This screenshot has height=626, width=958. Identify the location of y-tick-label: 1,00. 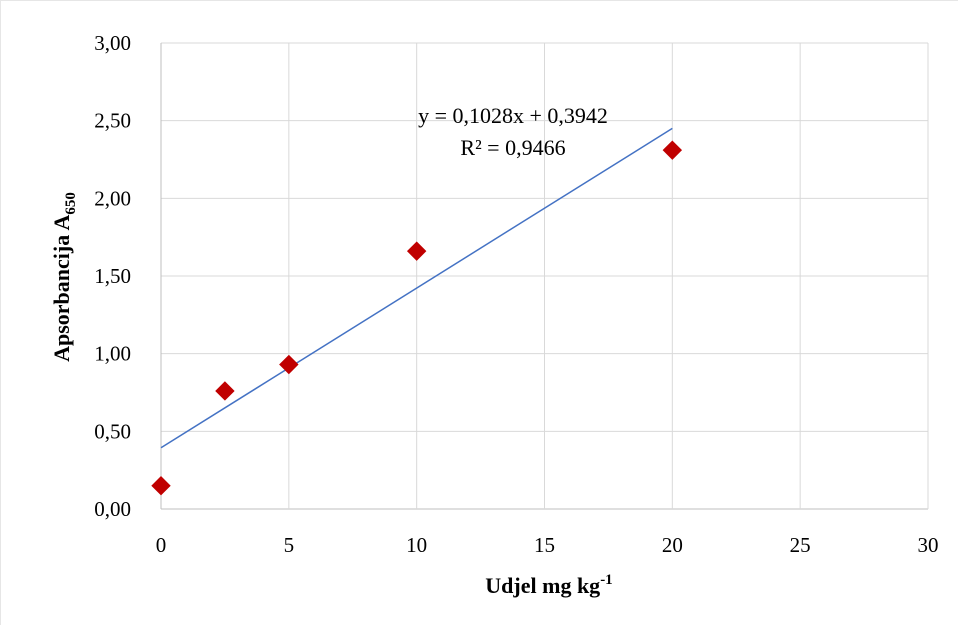
(112, 354).